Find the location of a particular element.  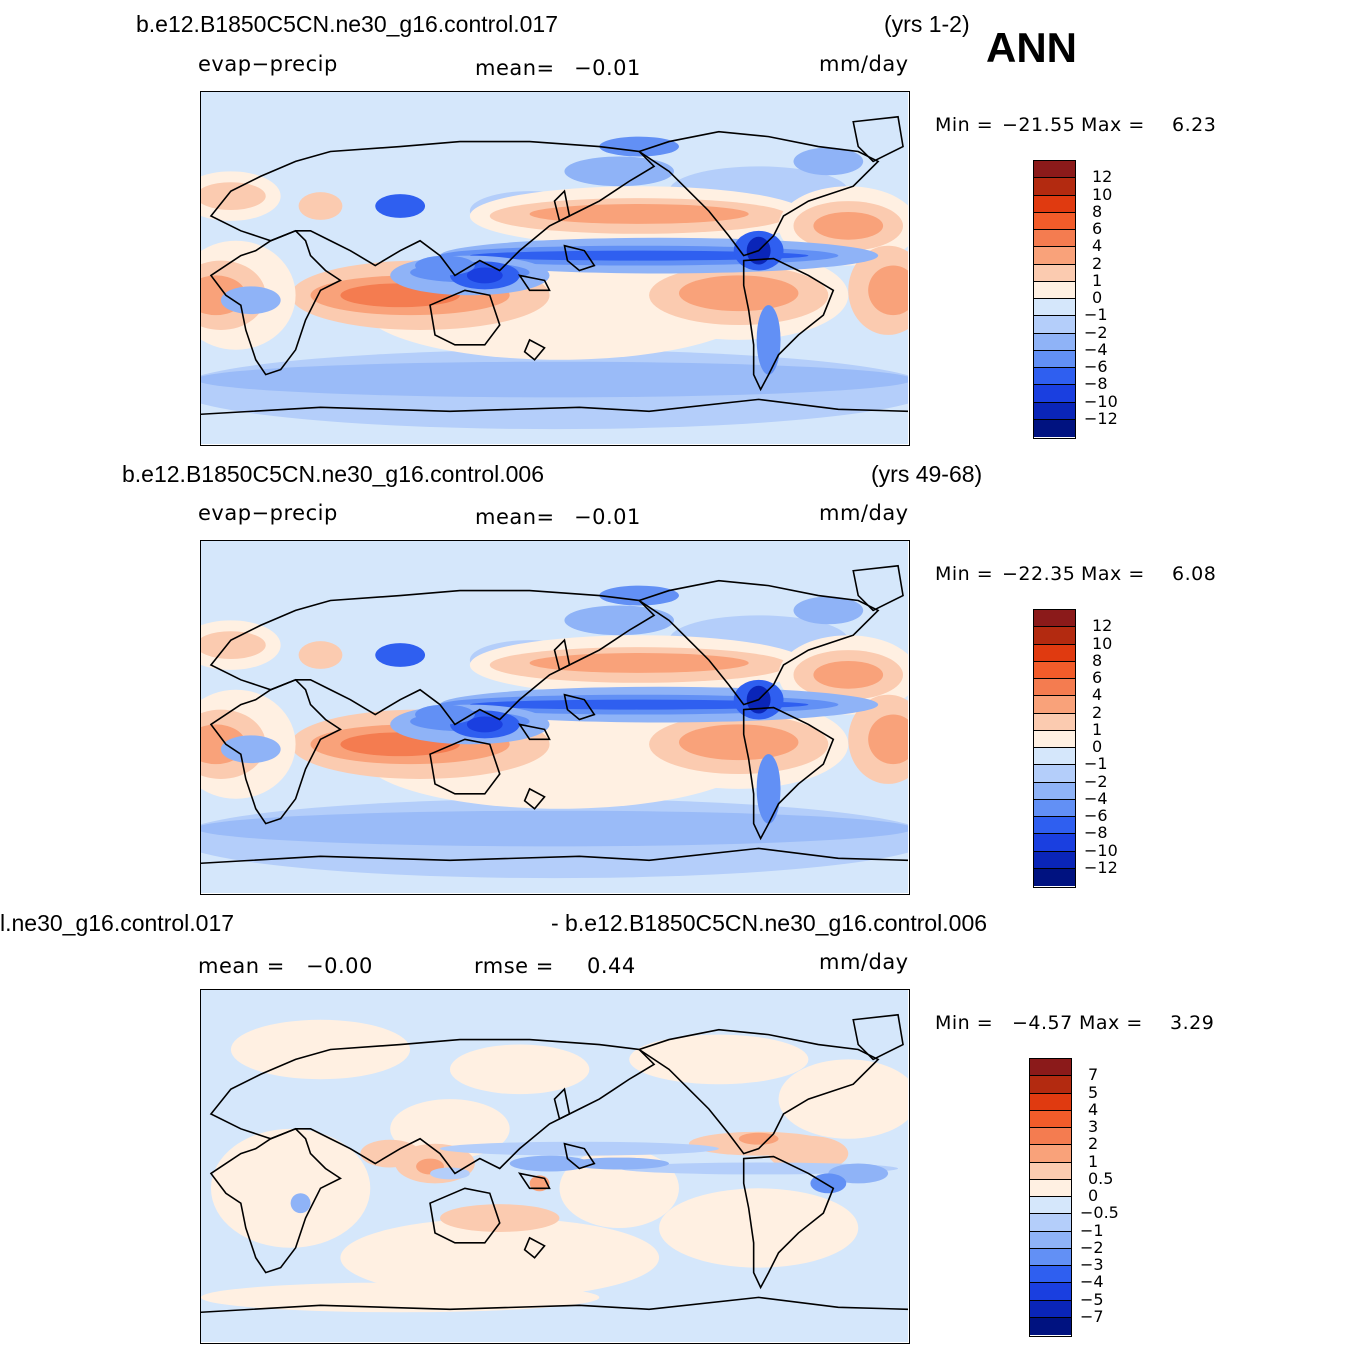

panel2-years: (yrs 49-68) is located at coordinates (927, 474).